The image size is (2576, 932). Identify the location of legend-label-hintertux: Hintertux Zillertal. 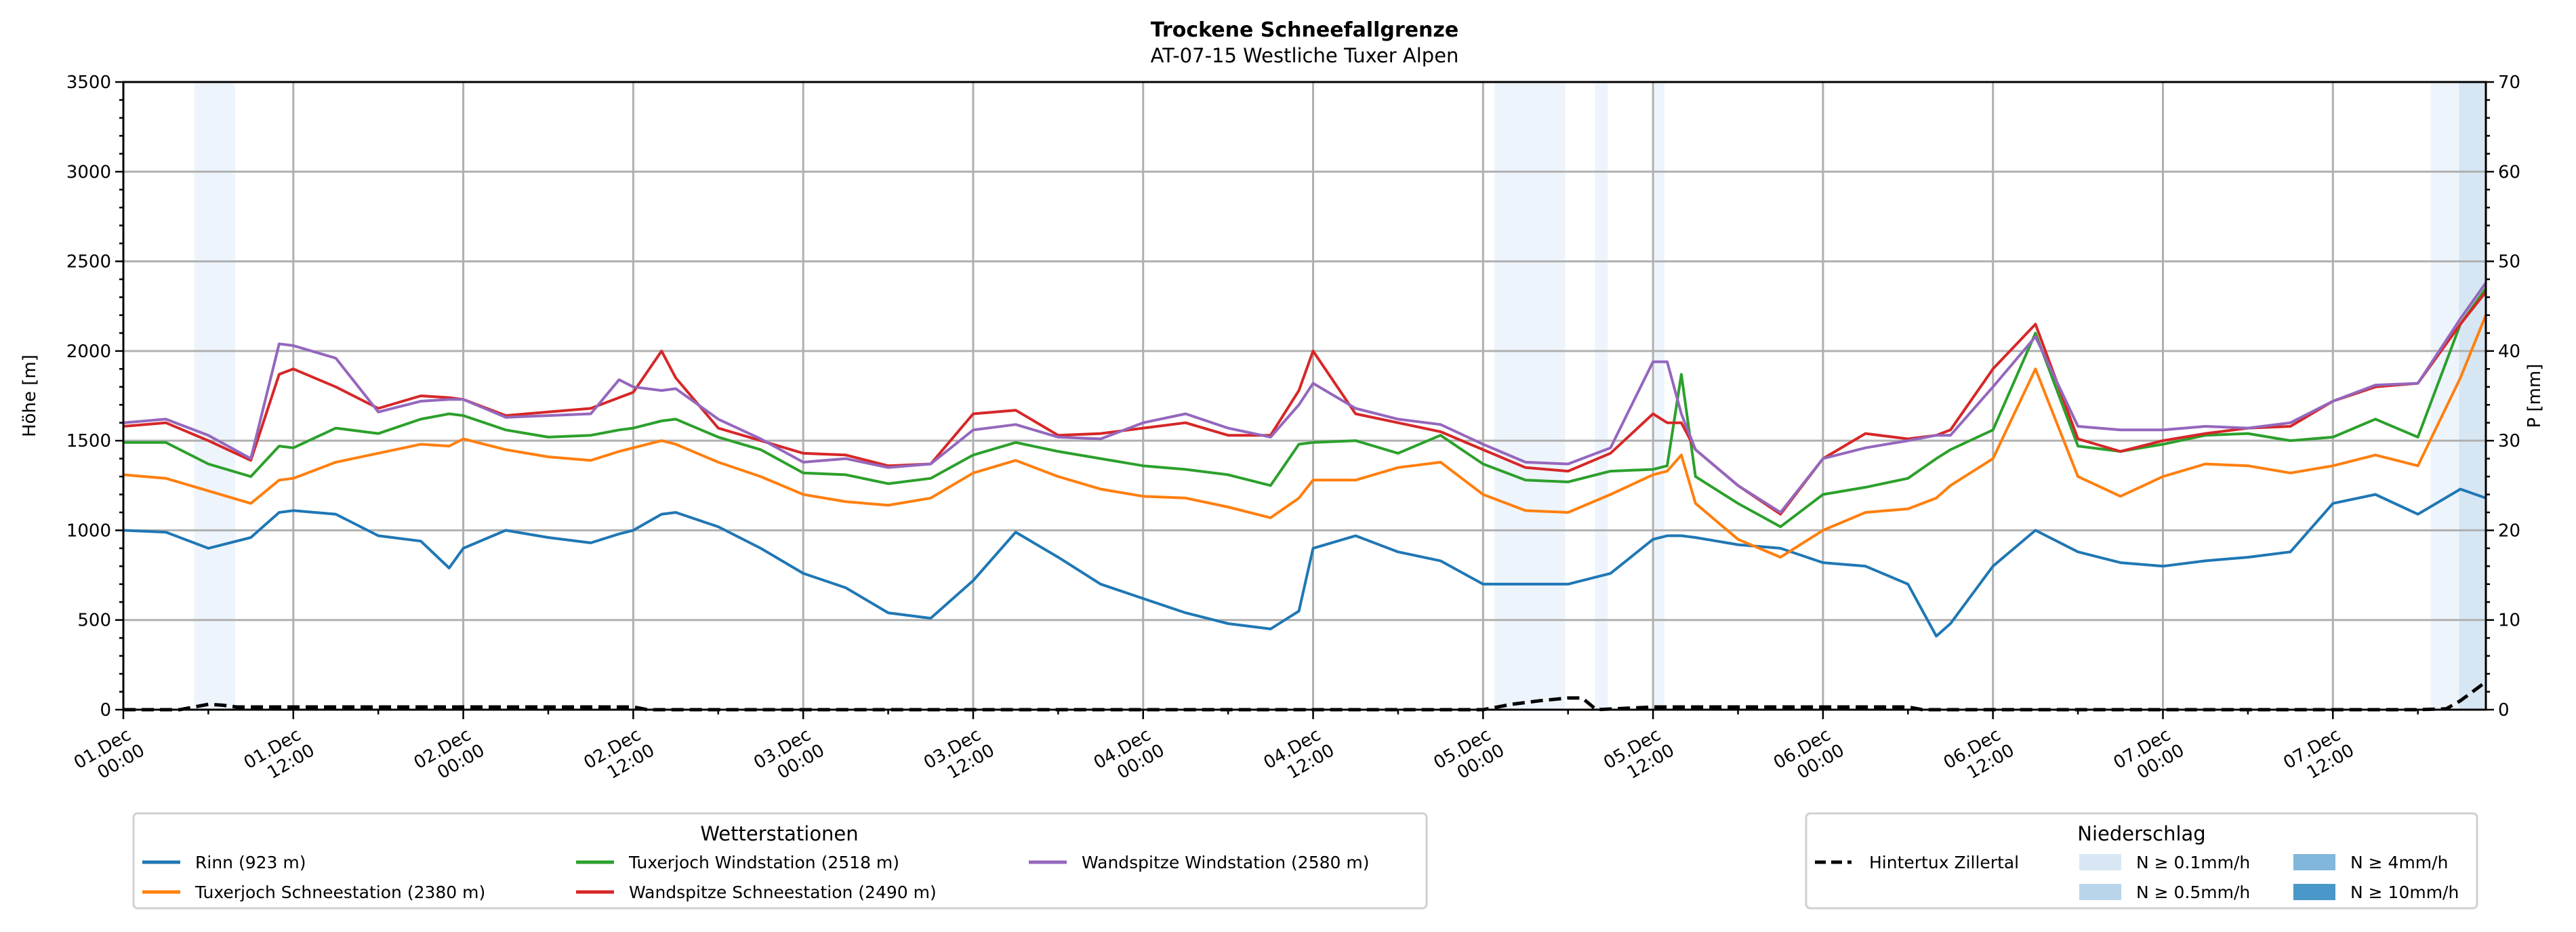
(1944, 862).